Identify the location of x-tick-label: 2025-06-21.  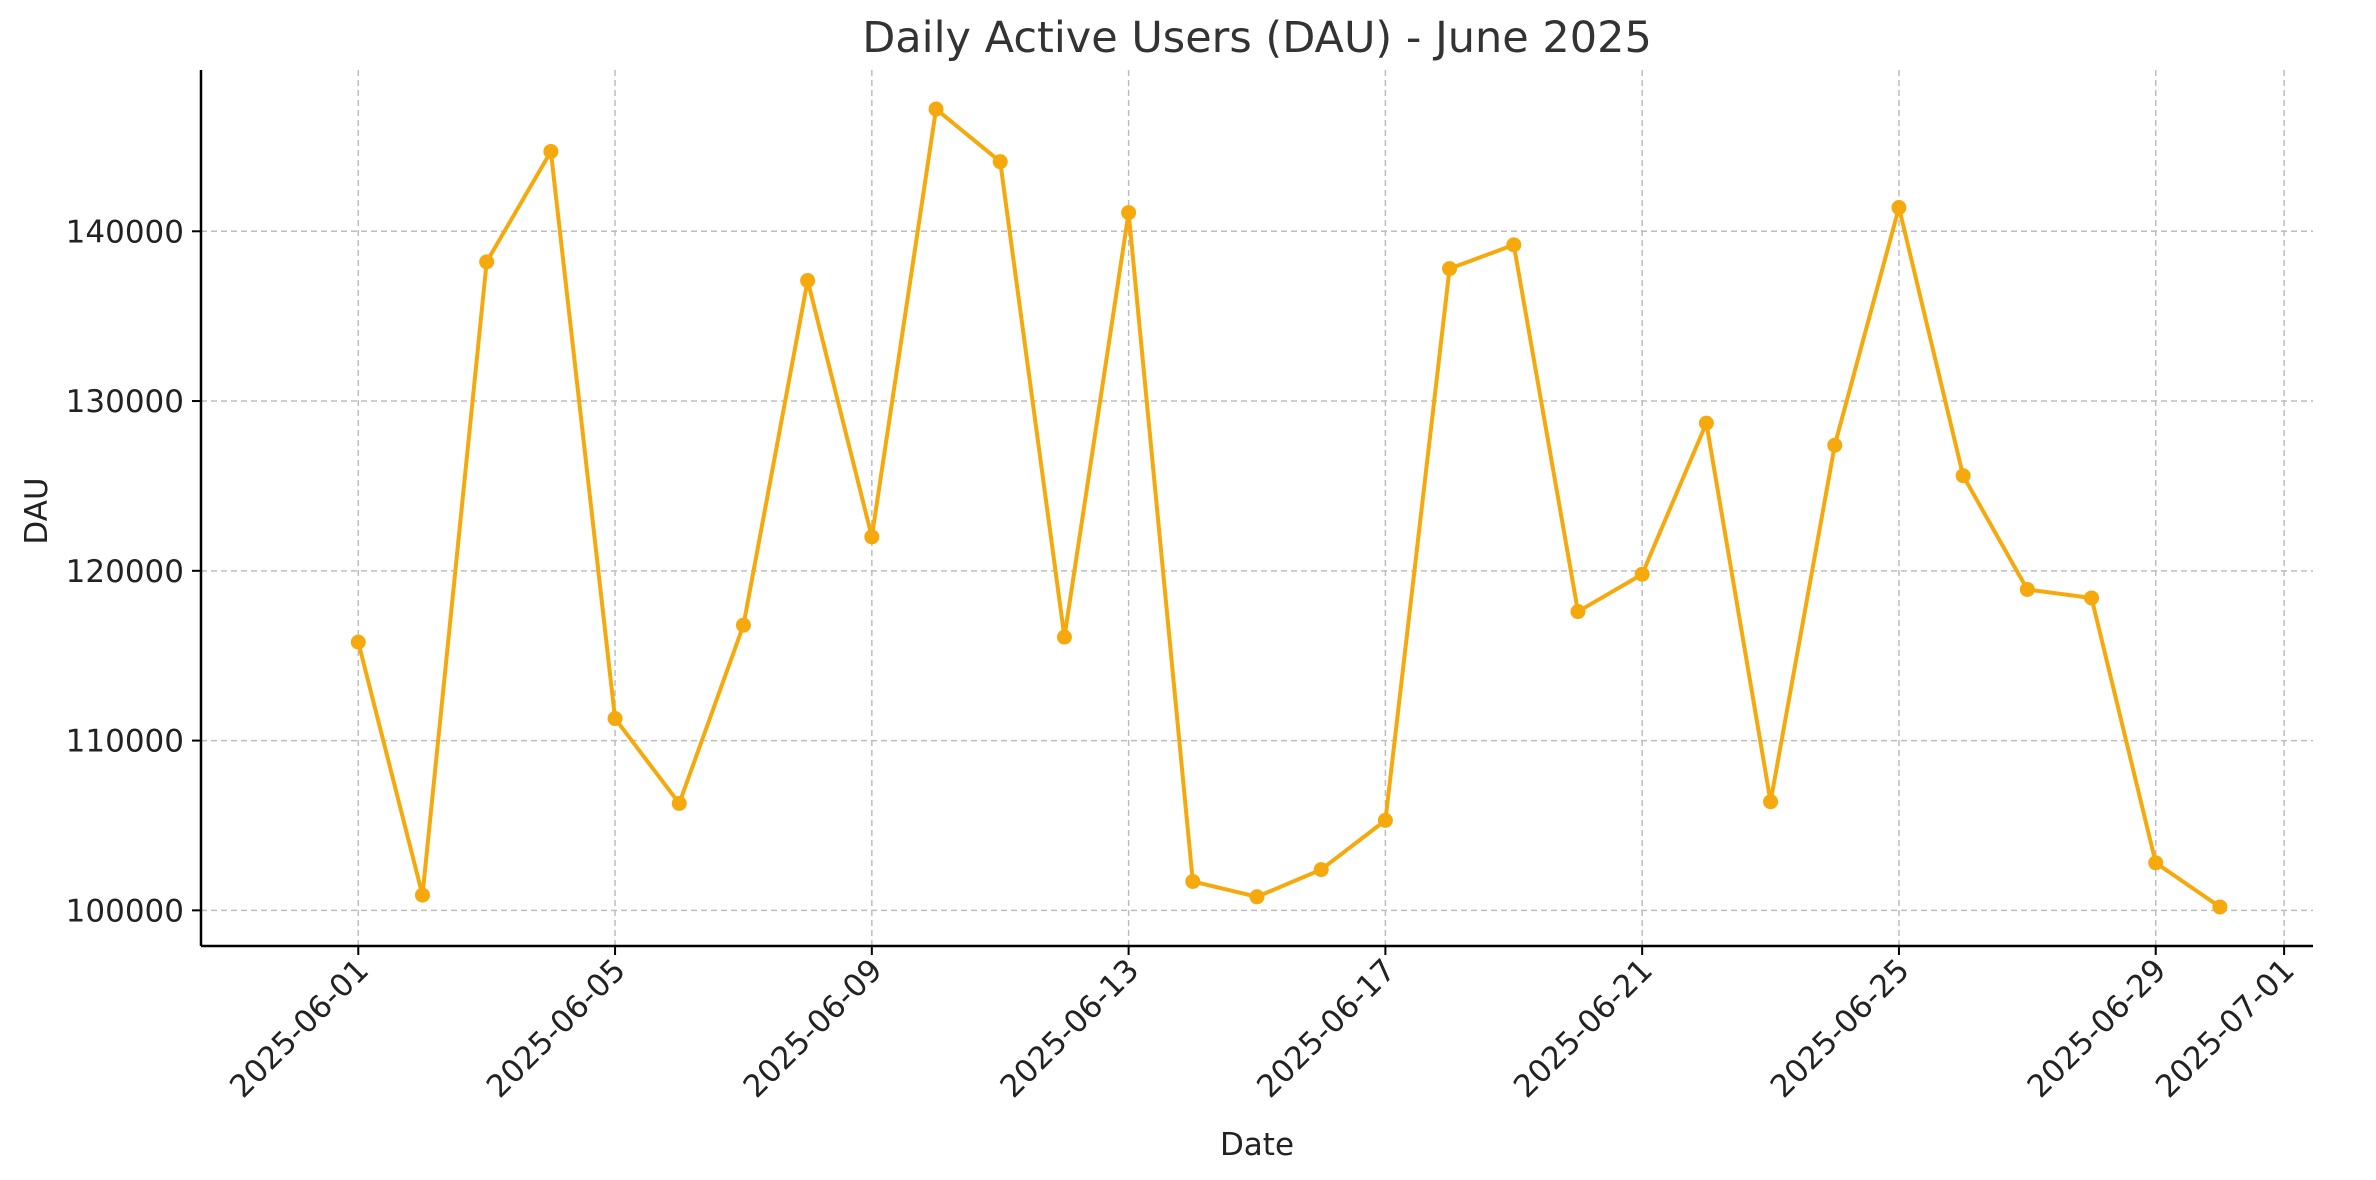
(1583, 1028).